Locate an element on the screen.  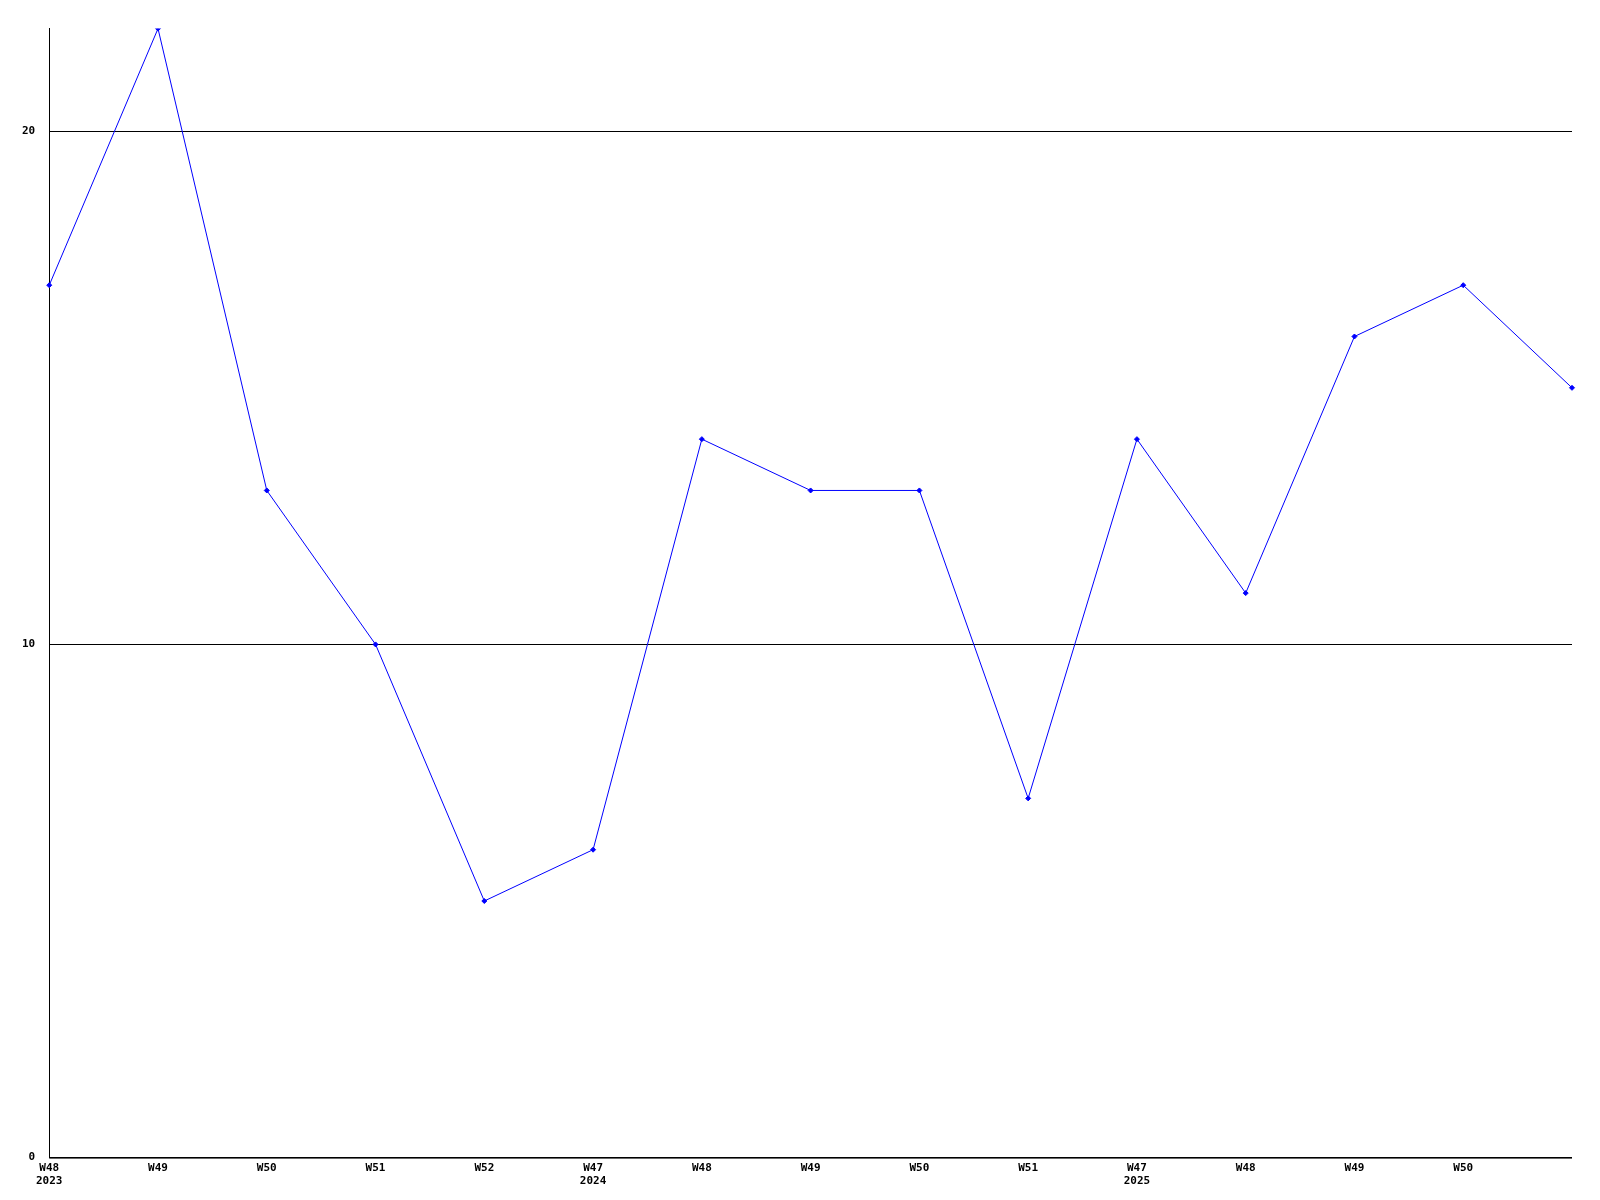
y-tick-label: 10 is located at coordinates (29, 644).